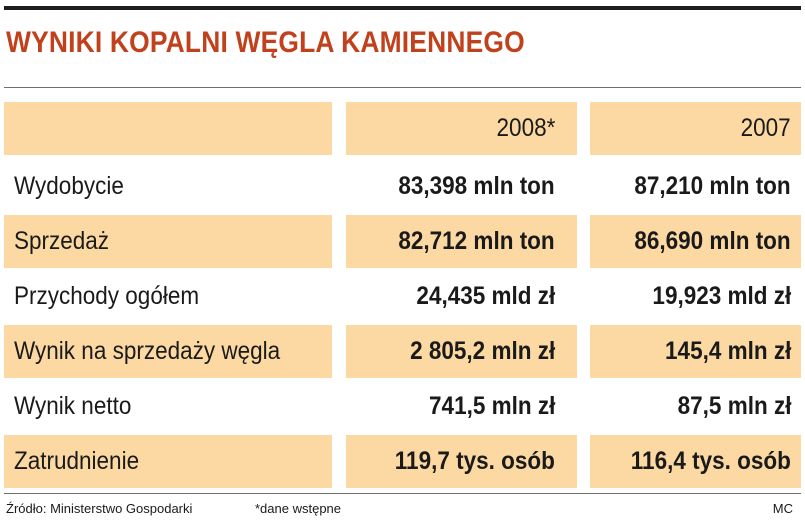 Image resolution: width=805 pixels, height=529 pixels. What do you see at coordinates (734, 406) in the screenshot?
I see `value-2007: 87,5 mln zł` at bounding box center [734, 406].